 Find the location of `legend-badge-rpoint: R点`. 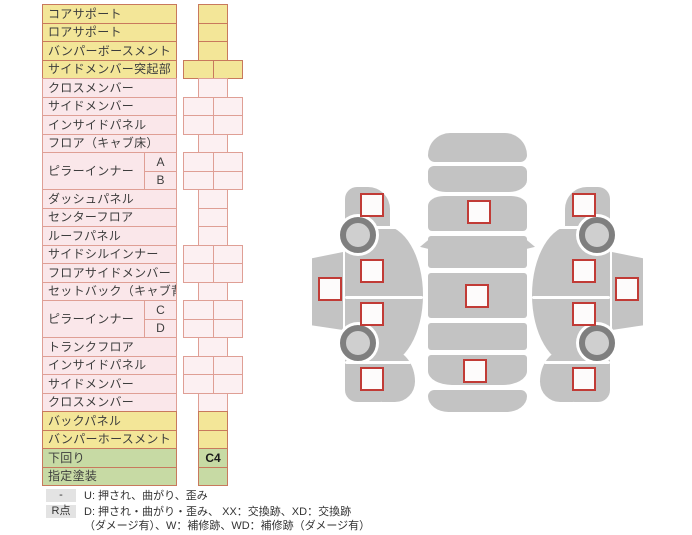

legend-badge-rpoint: R点 is located at coordinates (61, 511).